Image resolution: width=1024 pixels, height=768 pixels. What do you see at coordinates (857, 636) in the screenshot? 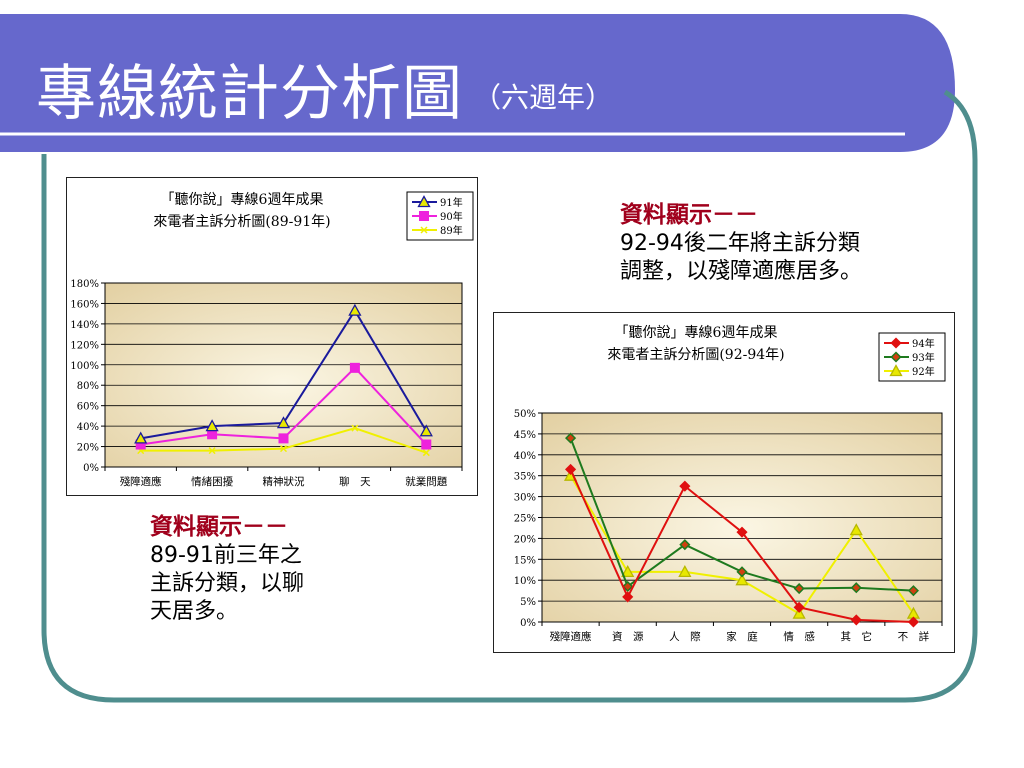
I see `x-tick-label: 其 它` at bounding box center [857, 636].